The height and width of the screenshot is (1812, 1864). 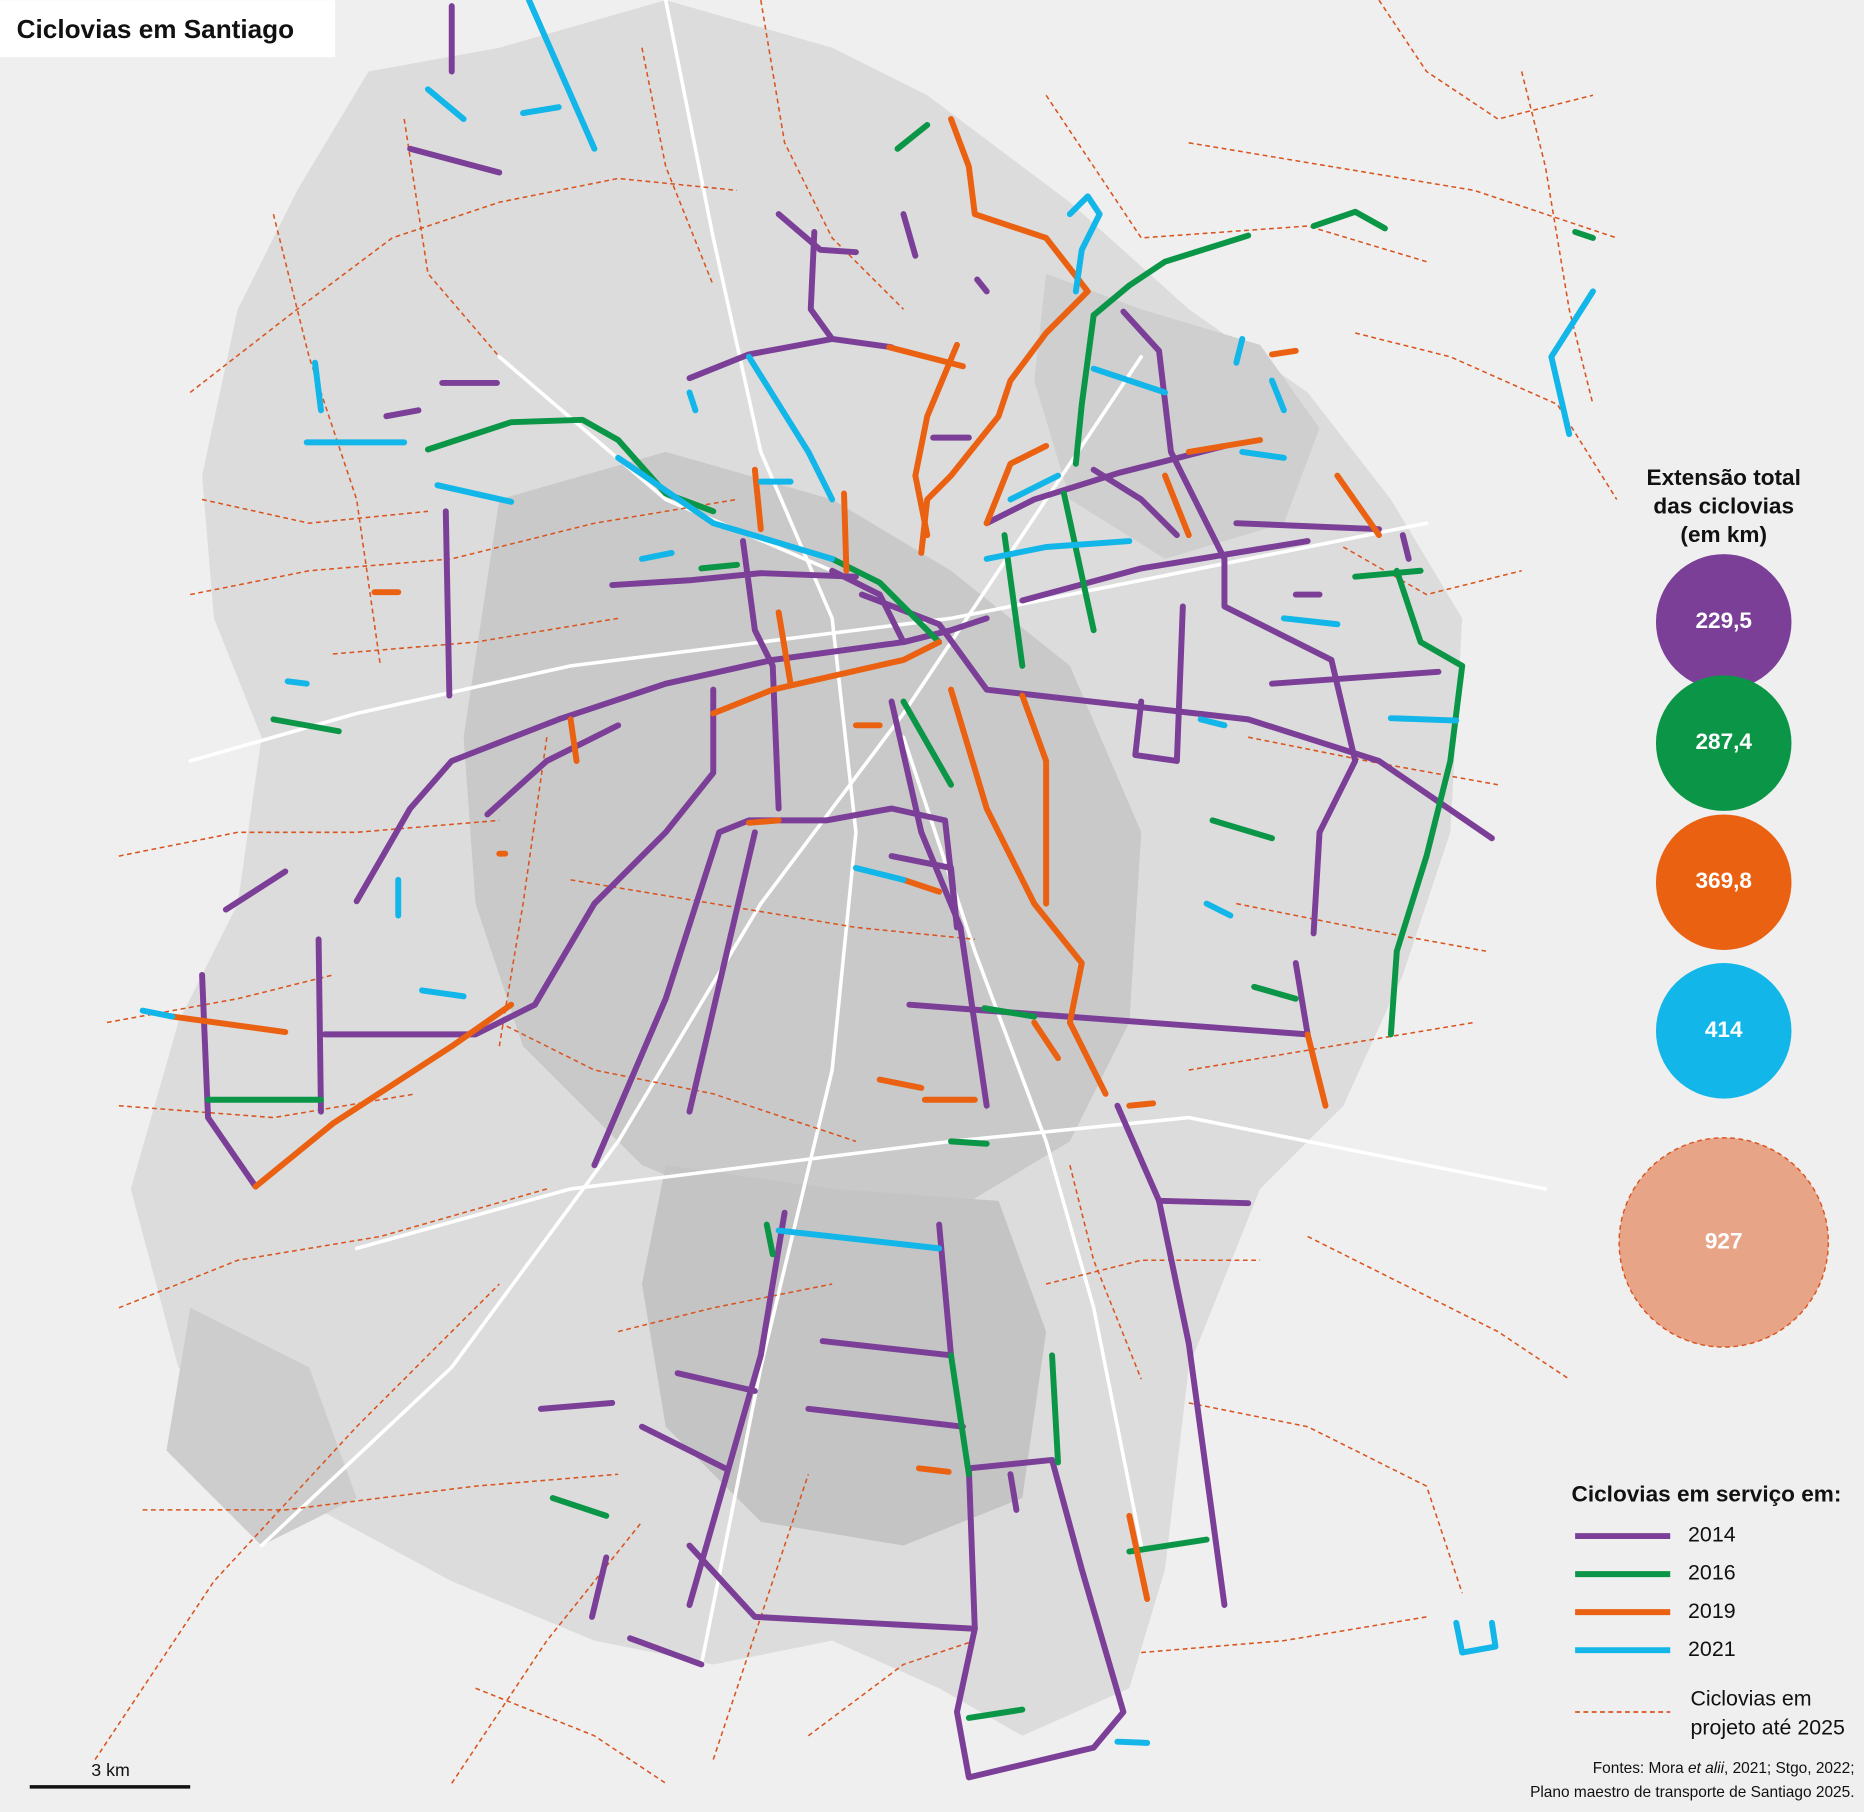 I want to click on legend-label: Ciclovias em, so click(x=1750, y=1699).